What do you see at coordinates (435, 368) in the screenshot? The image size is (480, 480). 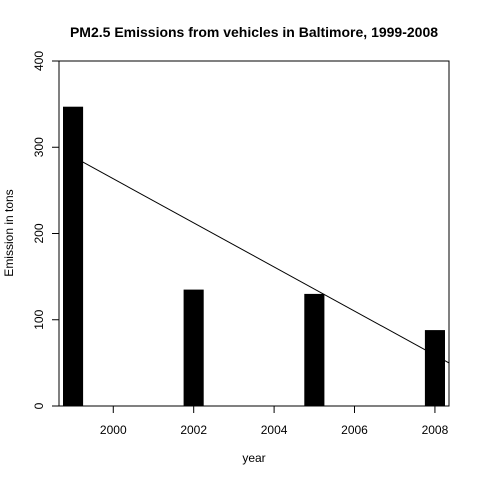 I see `bar-2008` at bounding box center [435, 368].